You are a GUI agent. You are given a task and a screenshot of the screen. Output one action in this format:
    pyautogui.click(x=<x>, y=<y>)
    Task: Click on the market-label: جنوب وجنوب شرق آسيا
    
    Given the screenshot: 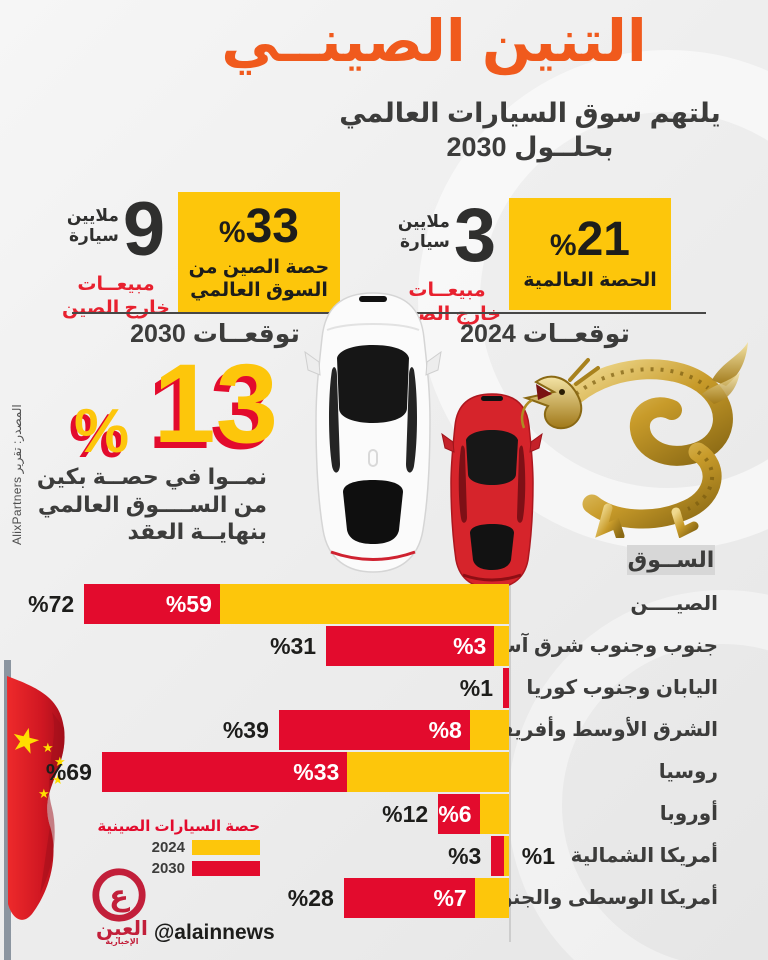 What is the action you would take?
    pyautogui.click(x=602, y=646)
    